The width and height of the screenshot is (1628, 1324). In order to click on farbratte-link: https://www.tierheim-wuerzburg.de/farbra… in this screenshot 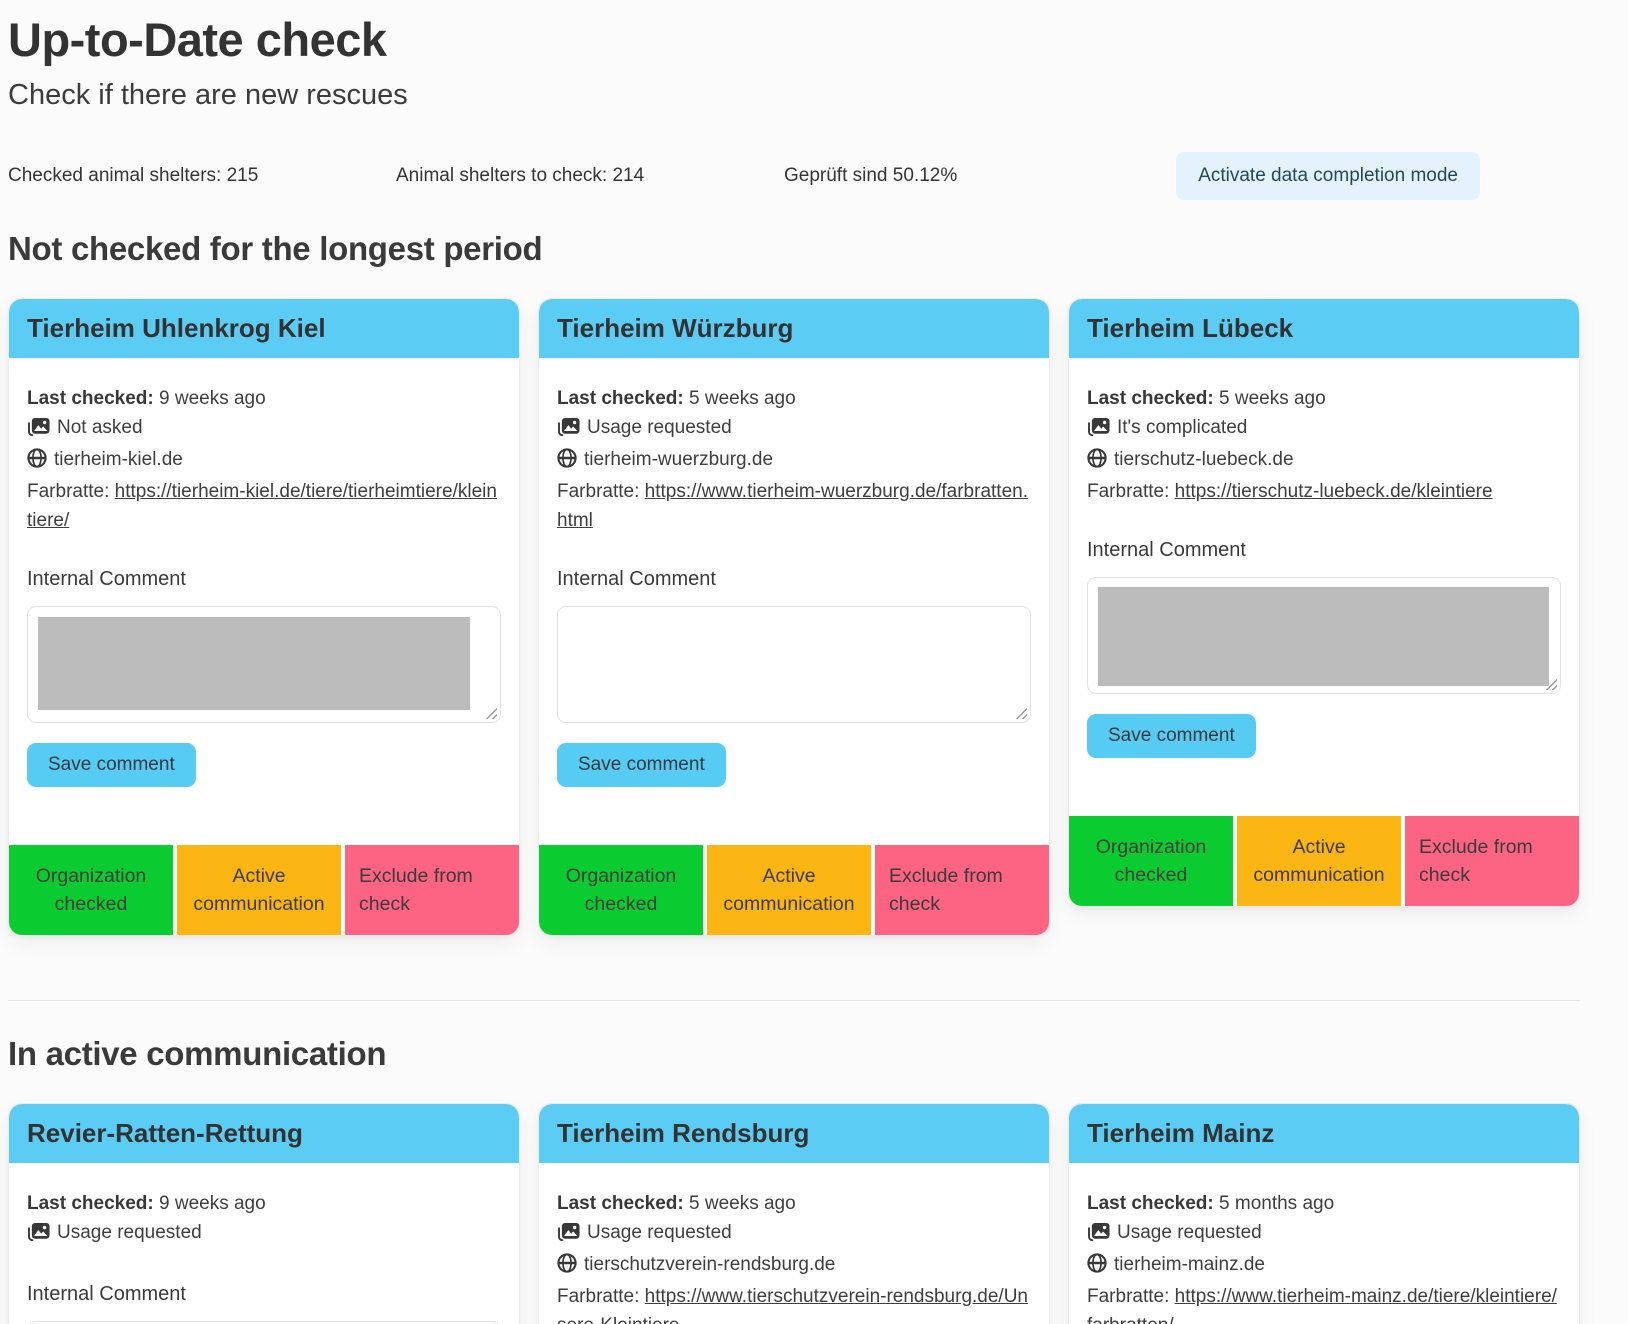, I will do `click(792, 506)`.